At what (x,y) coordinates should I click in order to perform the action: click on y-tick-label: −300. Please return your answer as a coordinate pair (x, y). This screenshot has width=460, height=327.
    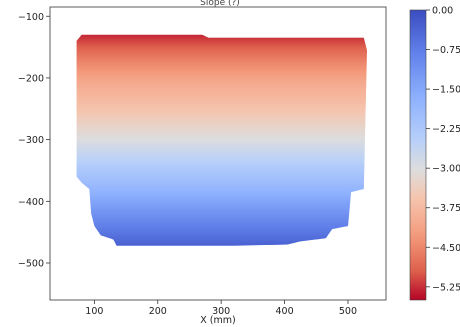
    Looking at the image, I should click on (31, 140).